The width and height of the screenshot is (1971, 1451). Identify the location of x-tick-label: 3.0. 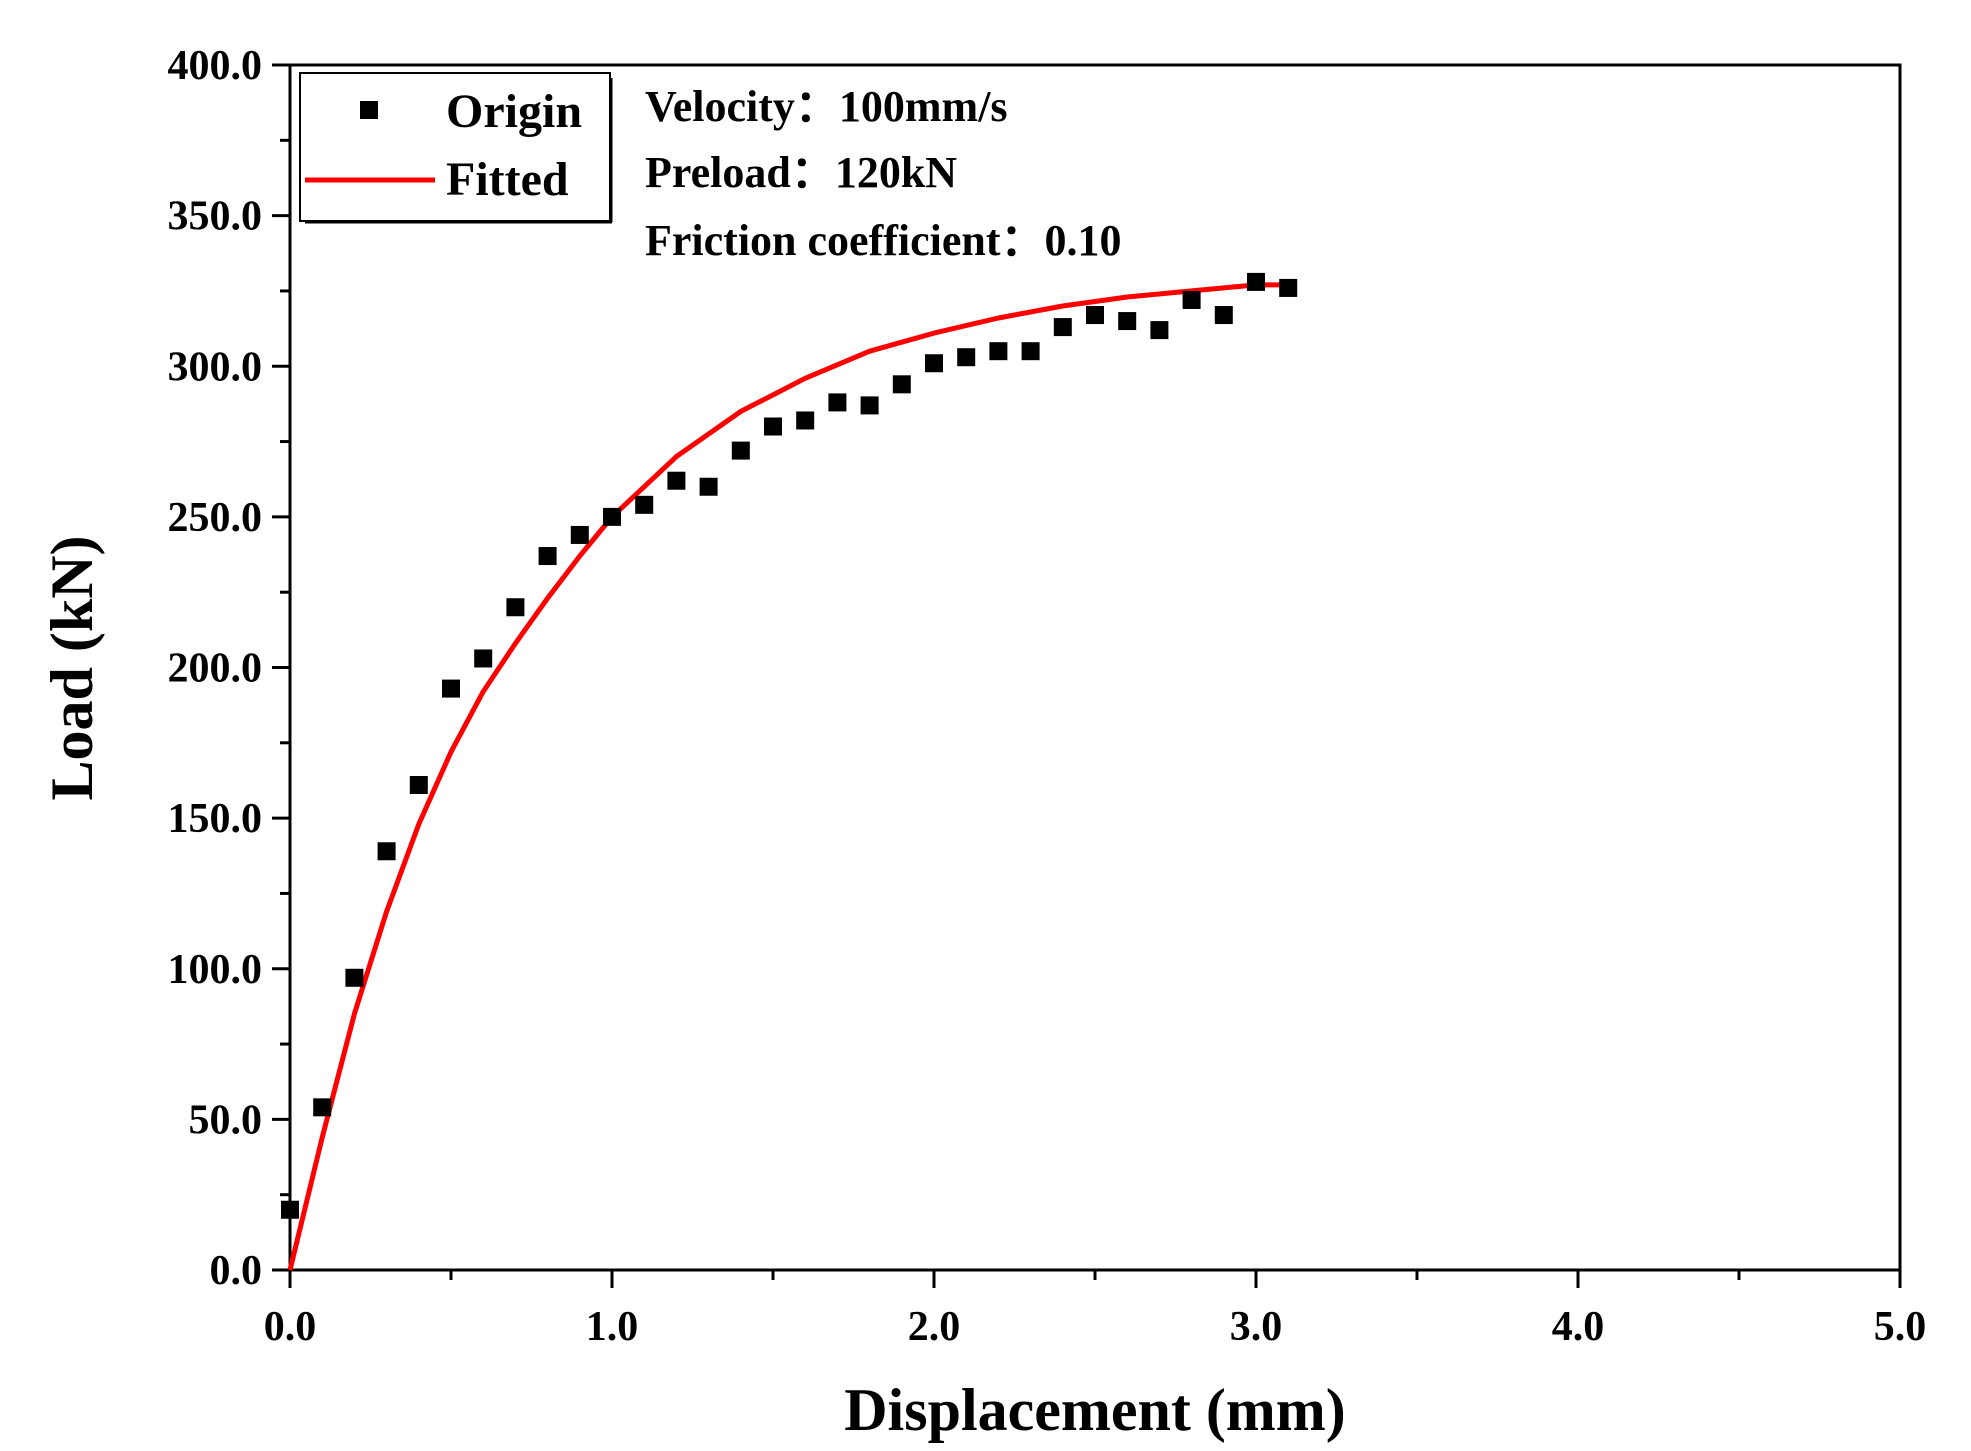
(1256, 1327).